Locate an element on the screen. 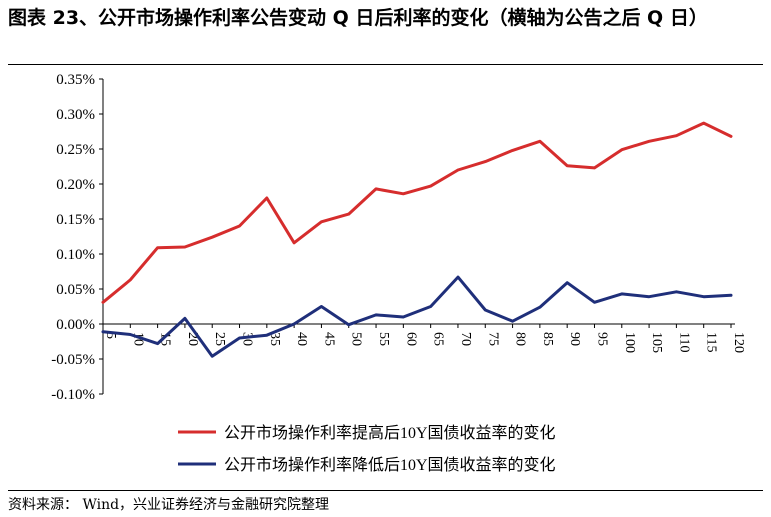 The image size is (771, 517). x-tick-label: 50 is located at coordinates (356, 339).